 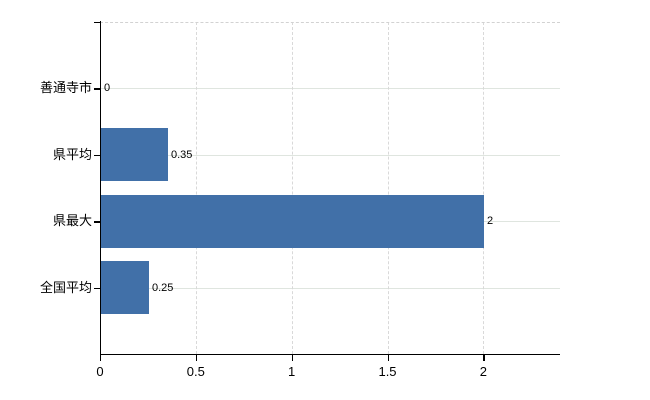 What do you see at coordinates (195, 371) in the screenshot?
I see `x-tick-label: 0.5` at bounding box center [195, 371].